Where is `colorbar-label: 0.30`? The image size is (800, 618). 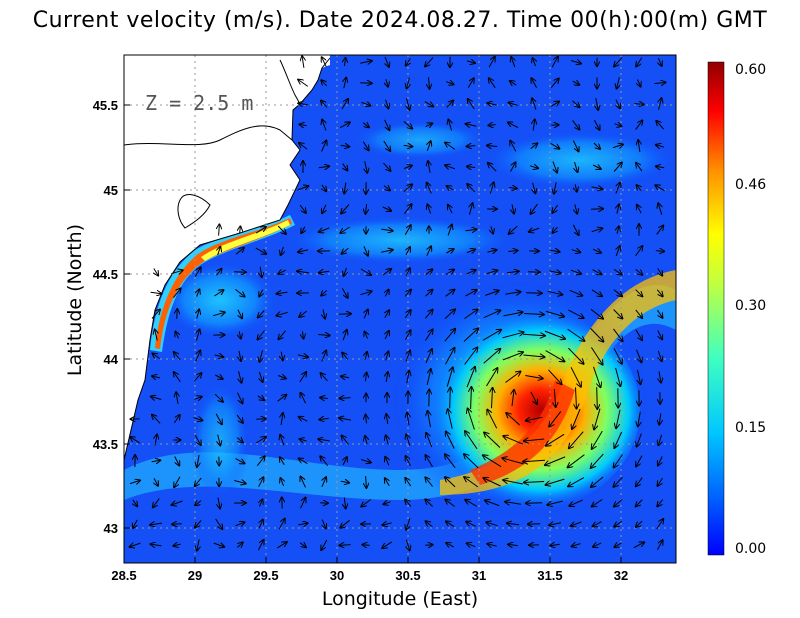
colorbar-label: 0.30 is located at coordinates (751, 306).